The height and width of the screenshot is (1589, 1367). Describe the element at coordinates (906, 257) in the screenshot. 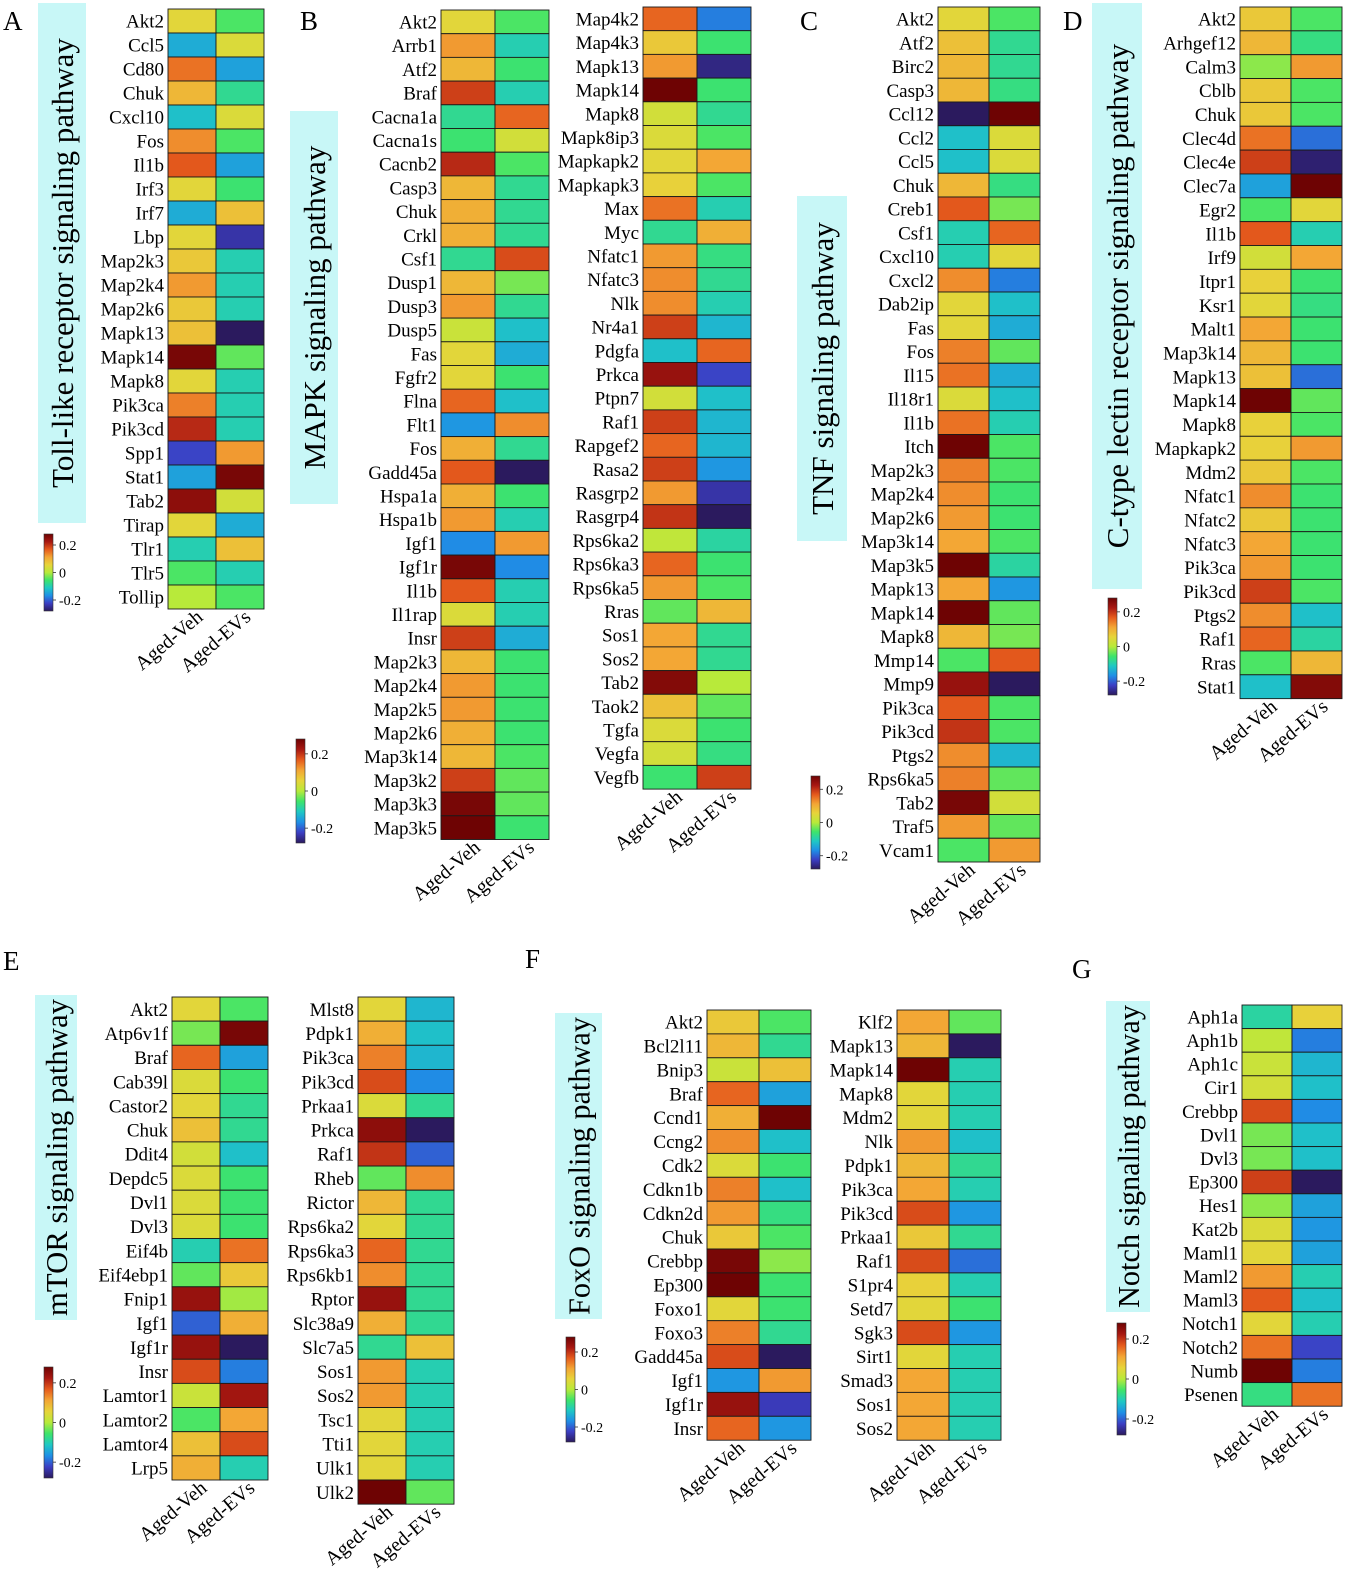

I see `gene-label: Cxcl10` at that location.